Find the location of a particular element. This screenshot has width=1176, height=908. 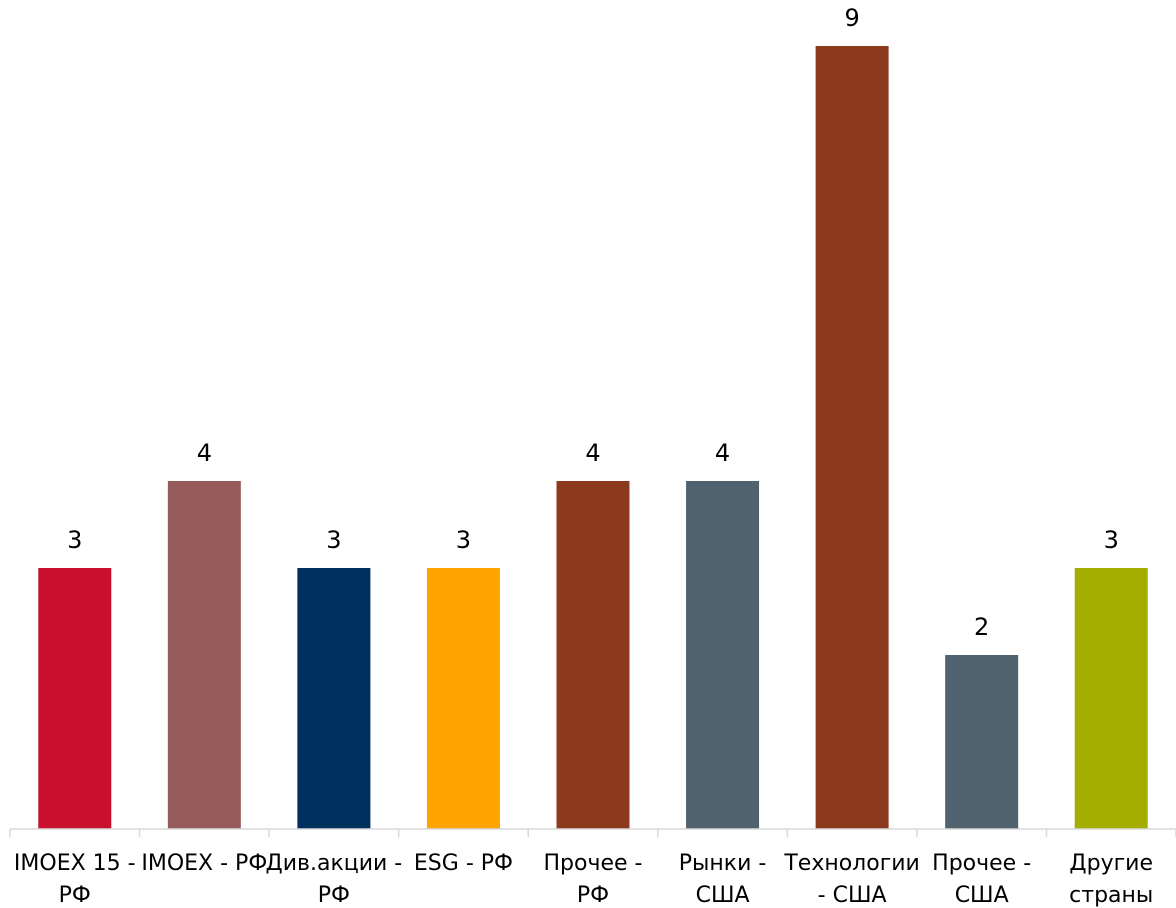

category-label-line: - США is located at coordinates (852, 895).